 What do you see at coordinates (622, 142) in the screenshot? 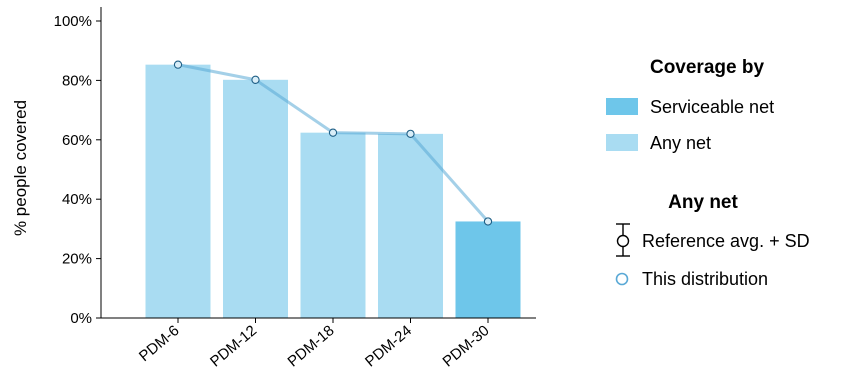
I see `legend-swatch-any-net` at bounding box center [622, 142].